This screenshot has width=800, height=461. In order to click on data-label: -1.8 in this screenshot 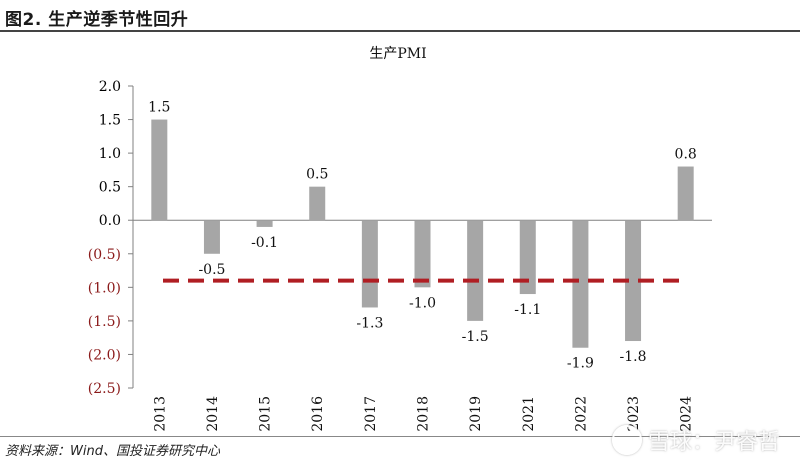, I will do `click(633, 357)`.